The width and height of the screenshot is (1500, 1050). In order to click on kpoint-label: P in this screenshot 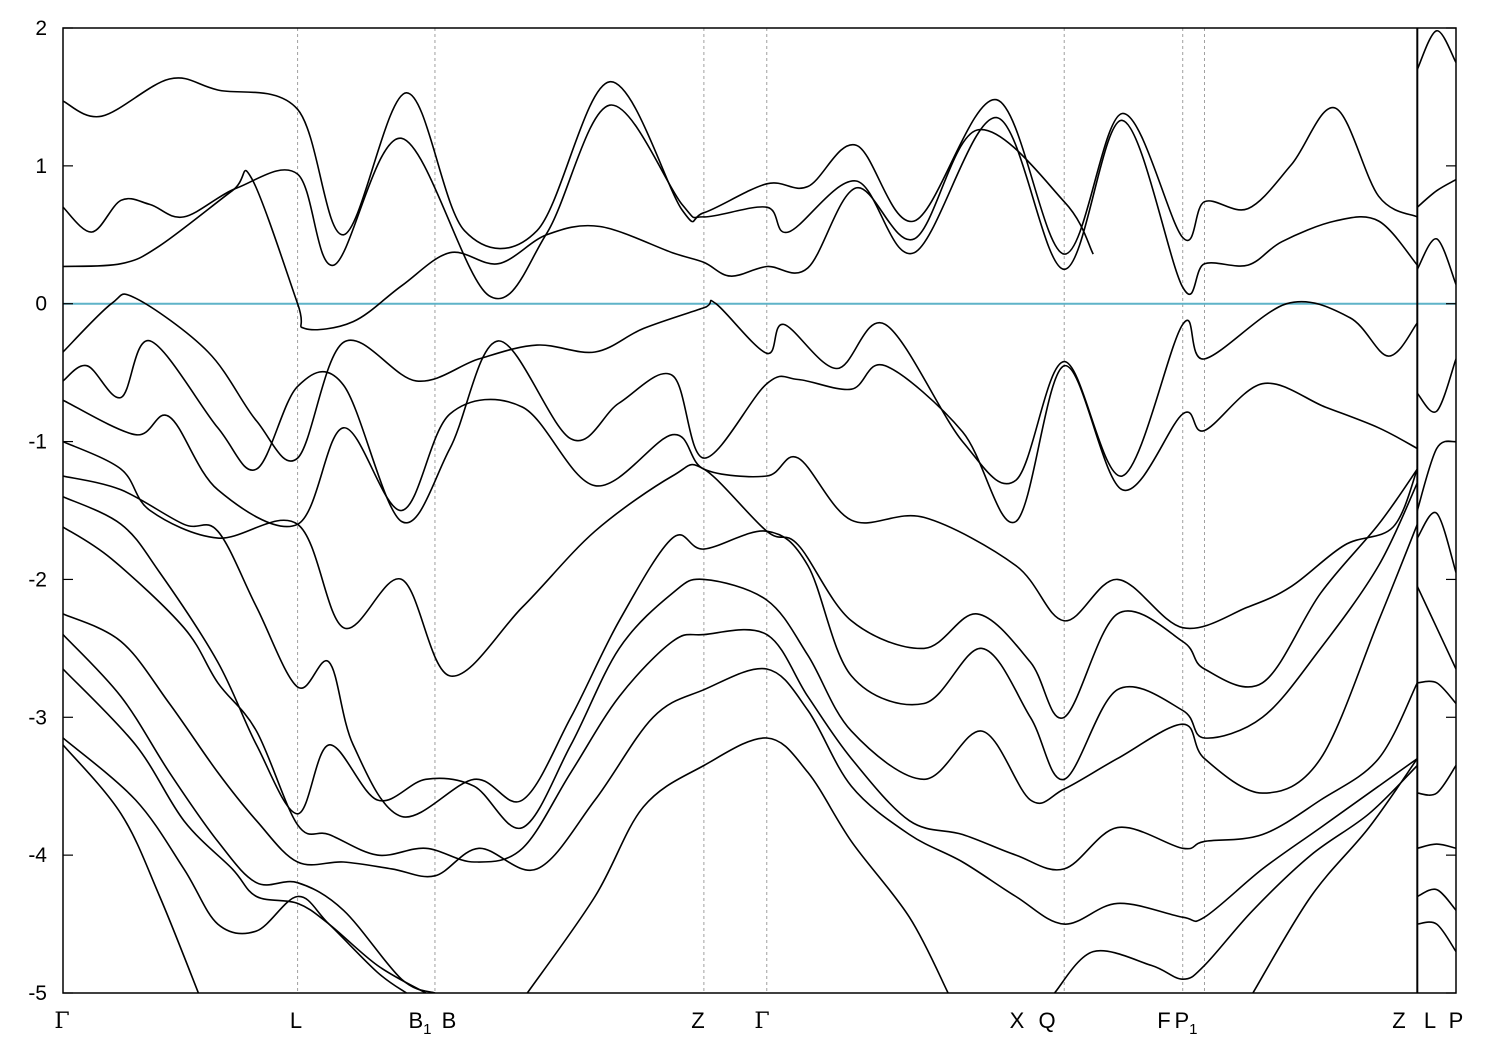, I will do `click(1456, 1020)`.